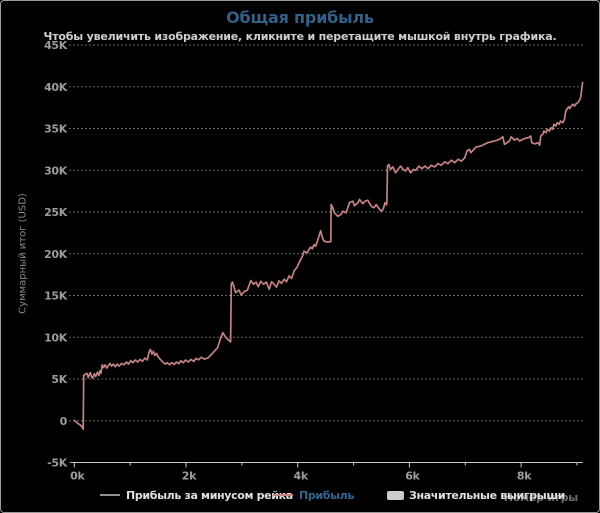 This screenshot has height=513, width=600. What do you see at coordinates (56, 212) in the screenshot?
I see `y-tick-label: 25K` at bounding box center [56, 212].